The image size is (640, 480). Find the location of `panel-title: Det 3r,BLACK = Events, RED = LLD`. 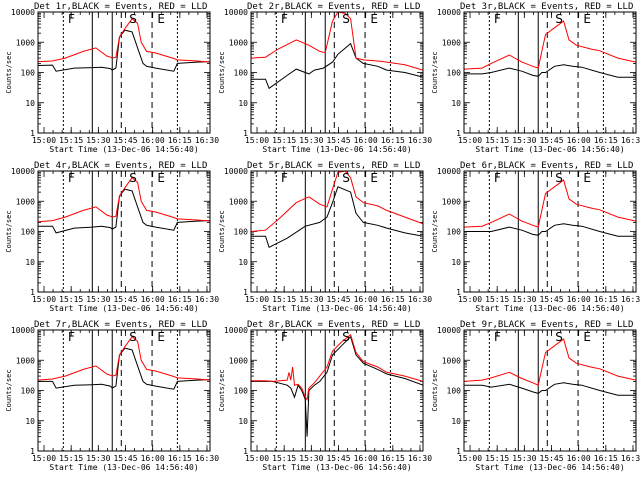

panel-title: Det 3r,BLACK = Events, RED = LLD is located at coordinates (546, 7).